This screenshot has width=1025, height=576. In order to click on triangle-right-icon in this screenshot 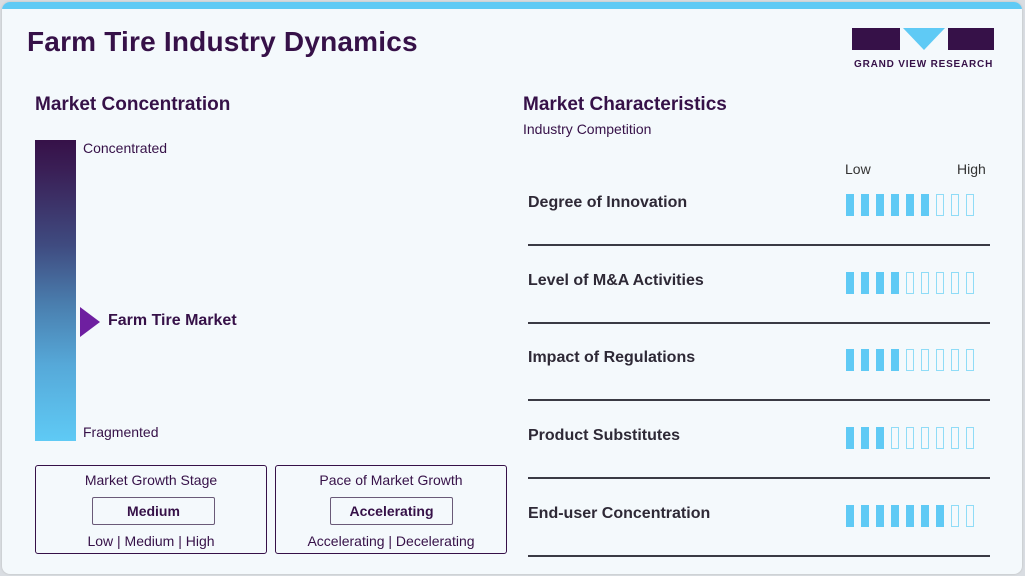, I will do `click(90, 322)`.